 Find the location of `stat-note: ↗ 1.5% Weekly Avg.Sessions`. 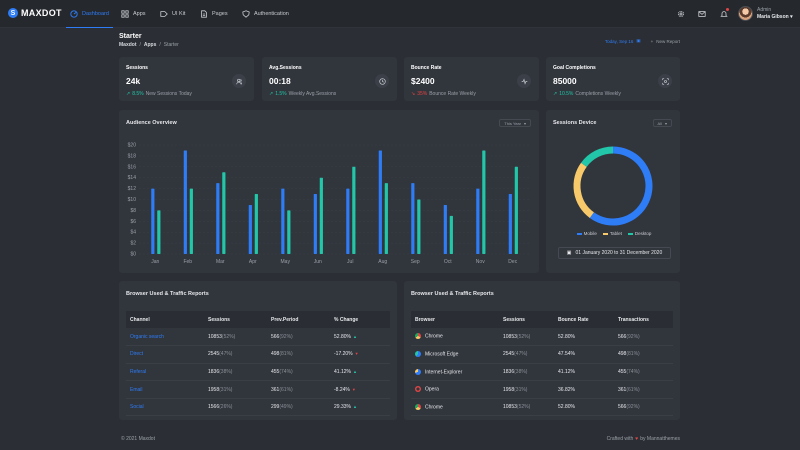

stat-note: ↗ 1.5% Weekly Avg.Sessions is located at coordinates (303, 94).